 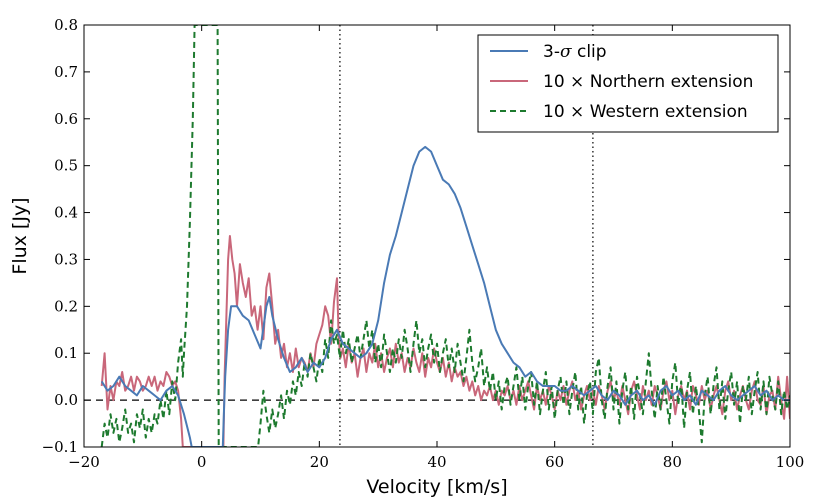 What do you see at coordinates (668, 82) in the screenshot?
I see `legend-text-part: Northern extension` at bounding box center [668, 82].